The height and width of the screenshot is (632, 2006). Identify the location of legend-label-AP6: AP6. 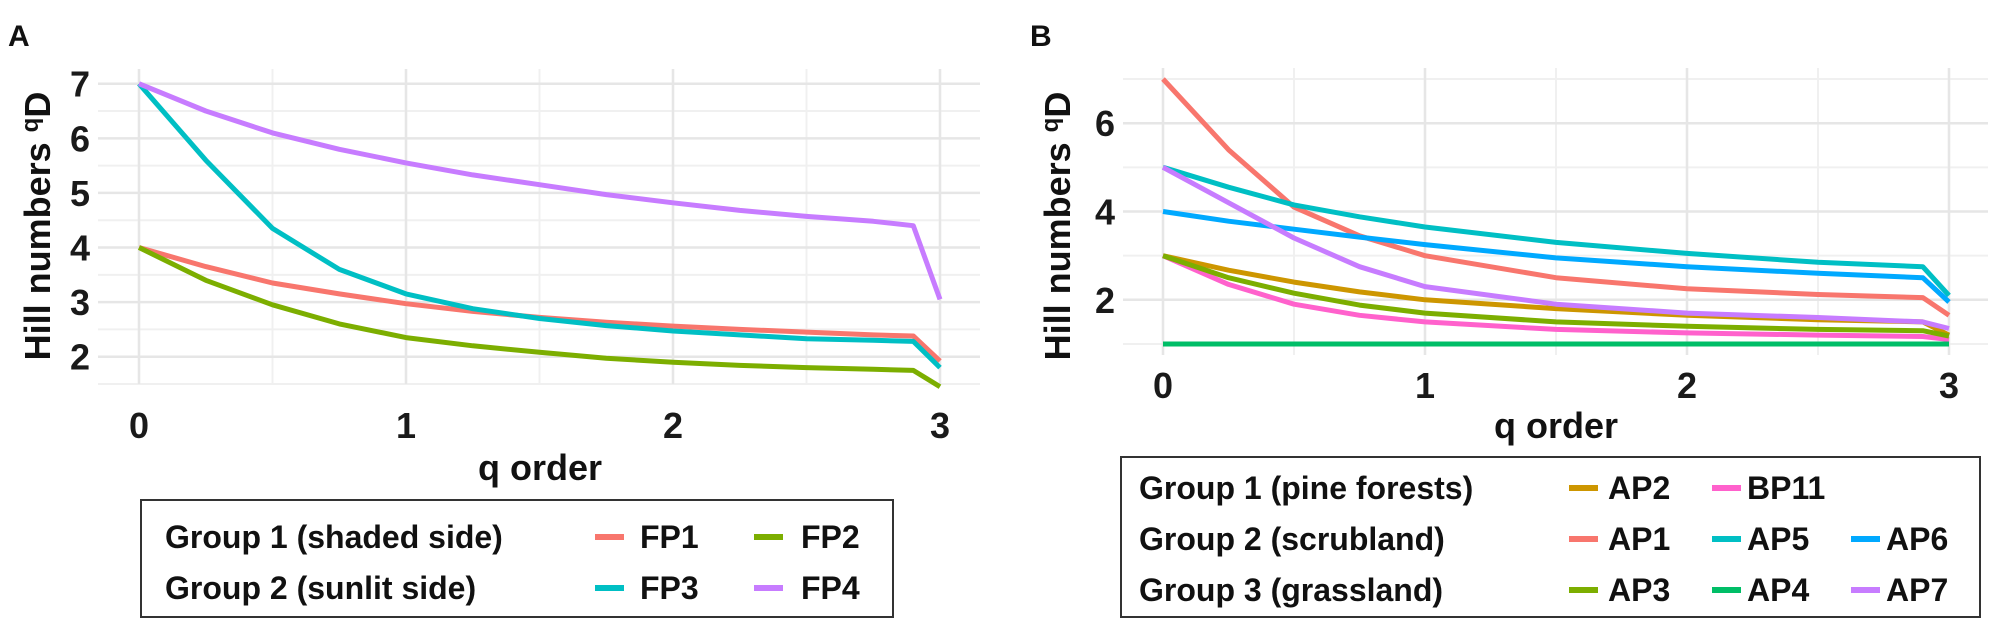
(1917, 539).